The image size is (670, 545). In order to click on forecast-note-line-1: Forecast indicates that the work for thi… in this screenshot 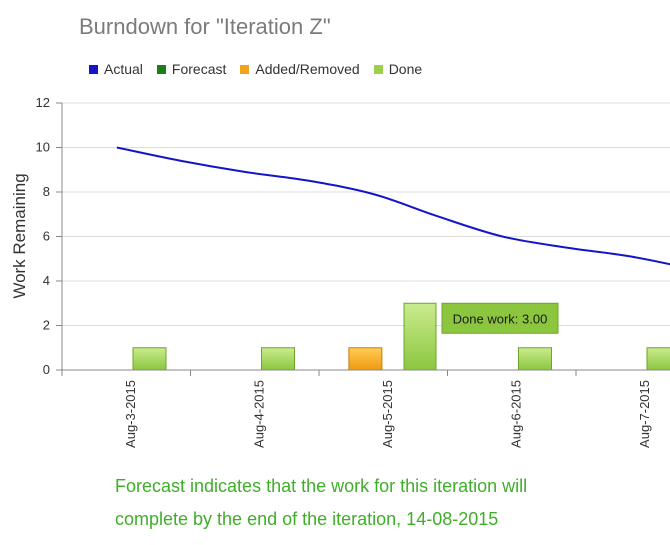, I will do `click(321, 486)`.